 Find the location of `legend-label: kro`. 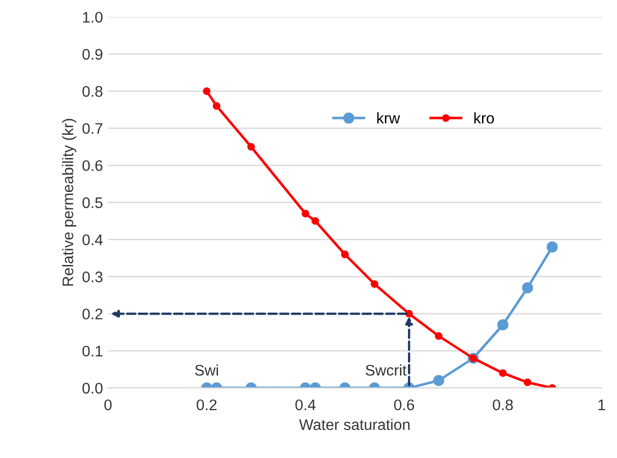

legend-label: kro is located at coordinates (484, 118).